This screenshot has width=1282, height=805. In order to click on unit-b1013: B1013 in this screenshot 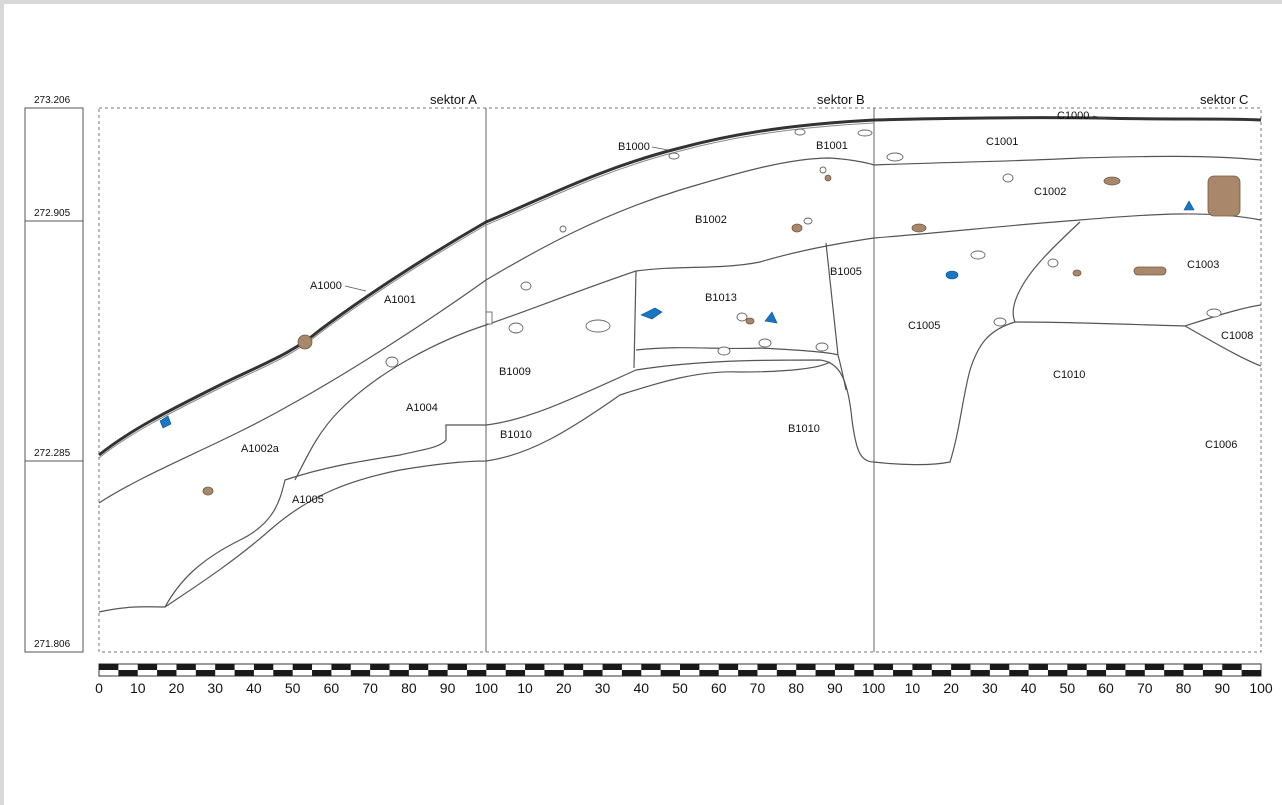, I will do `click(721, 298)`.